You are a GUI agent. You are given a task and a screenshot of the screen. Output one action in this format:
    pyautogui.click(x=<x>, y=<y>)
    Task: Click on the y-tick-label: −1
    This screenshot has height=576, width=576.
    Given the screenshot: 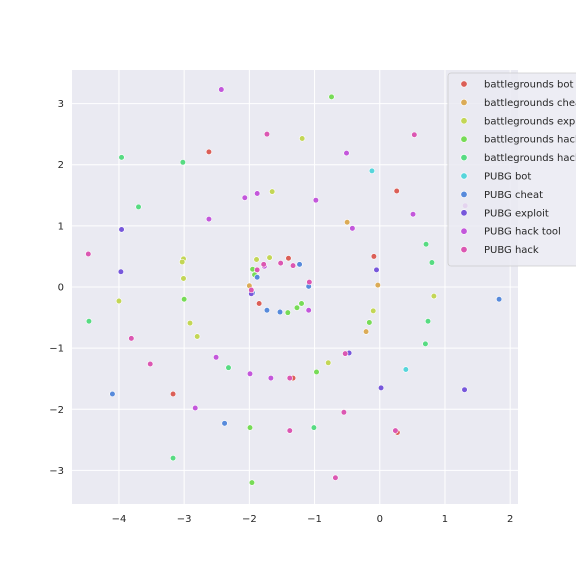 What is the action you would take?
    pyautogui.click(x=56, y=349)
    